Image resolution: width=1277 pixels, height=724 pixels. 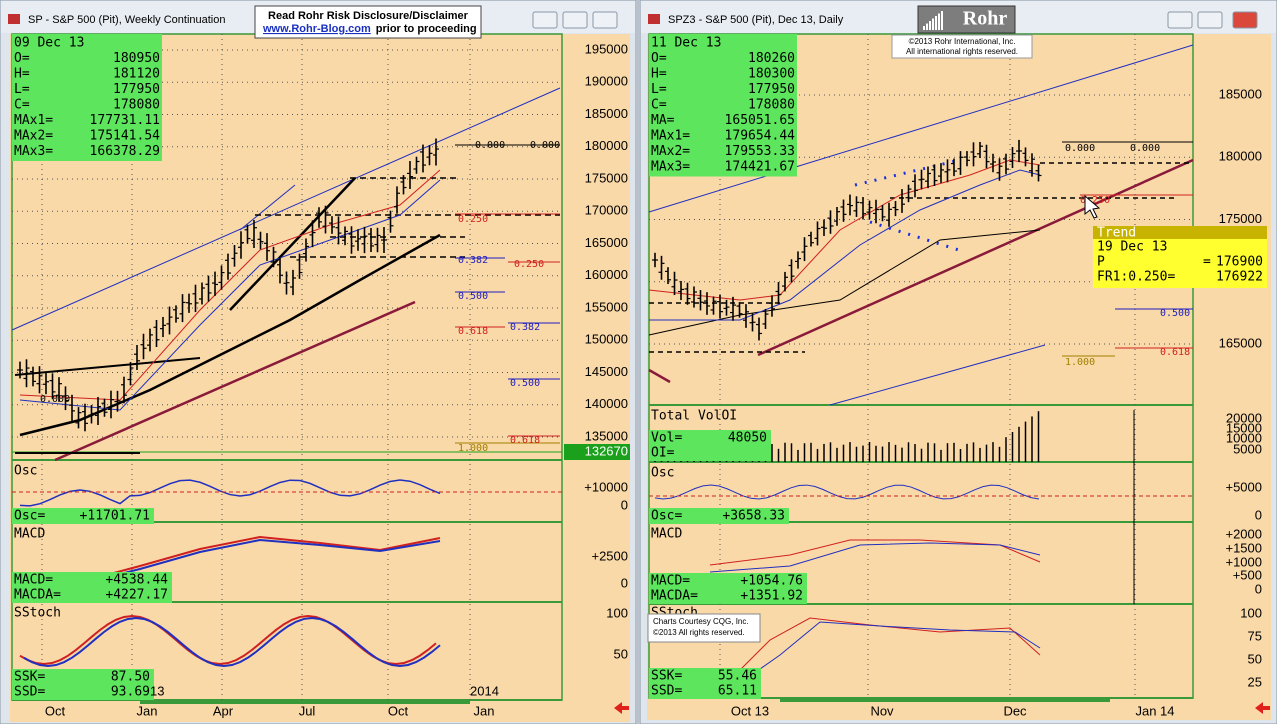 I want to click on info-value: 180260, so click(x=771, y=58).